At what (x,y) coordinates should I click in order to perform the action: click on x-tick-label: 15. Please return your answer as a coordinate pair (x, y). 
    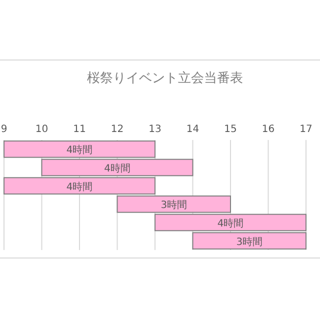
    Looking at the image, I should click on (230, 129).